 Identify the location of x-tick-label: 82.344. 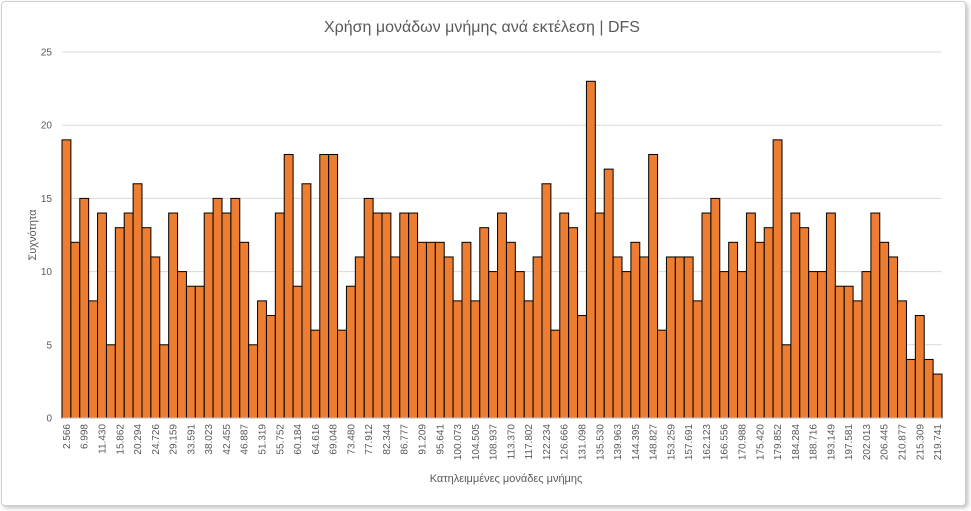
(387, 439).